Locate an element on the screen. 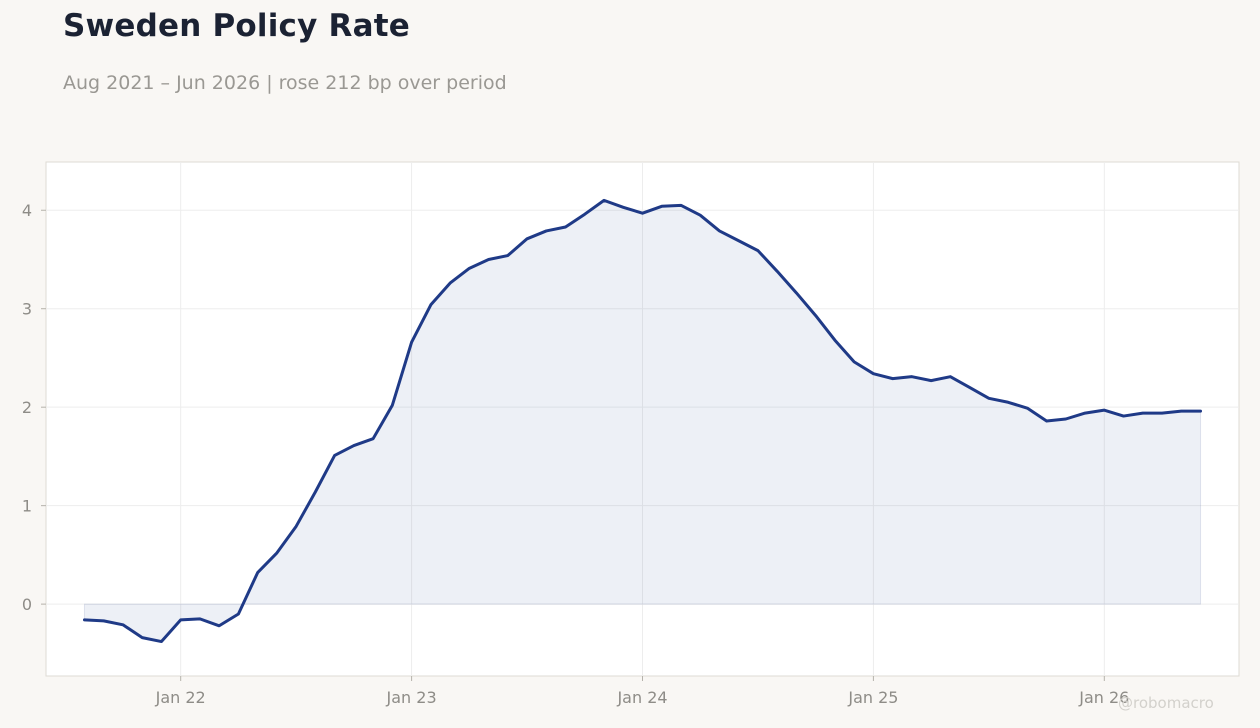  watermark: @robomacro is located at coordinates (1166, 703).